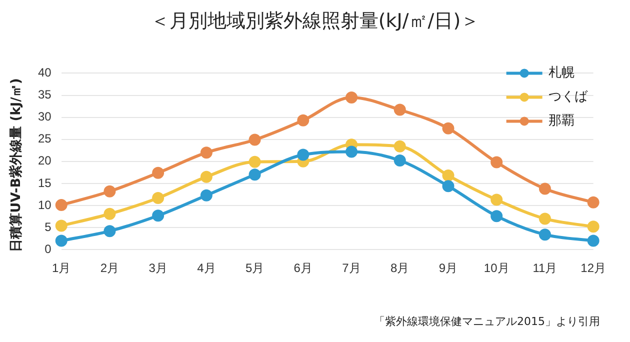 This screenshot has height=342, width=630. I want to click on x-tick-label: 12月, so click(593, 268).